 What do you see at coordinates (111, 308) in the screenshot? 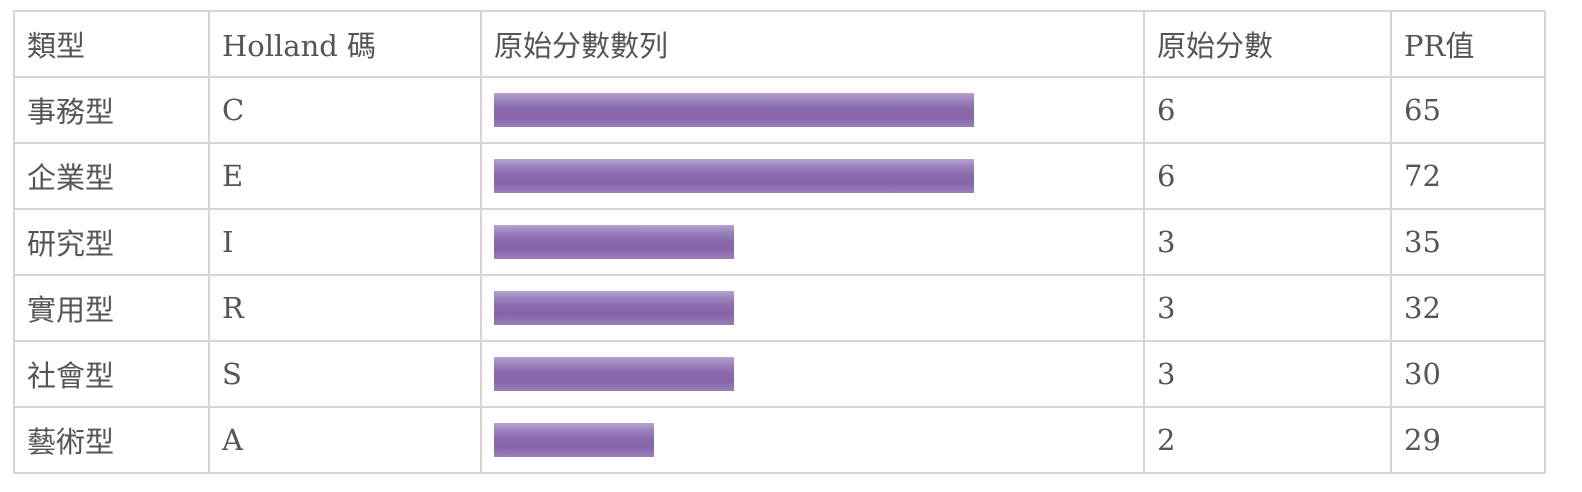
I see `cell-type: 實用型` at bounding box center [111, 308].